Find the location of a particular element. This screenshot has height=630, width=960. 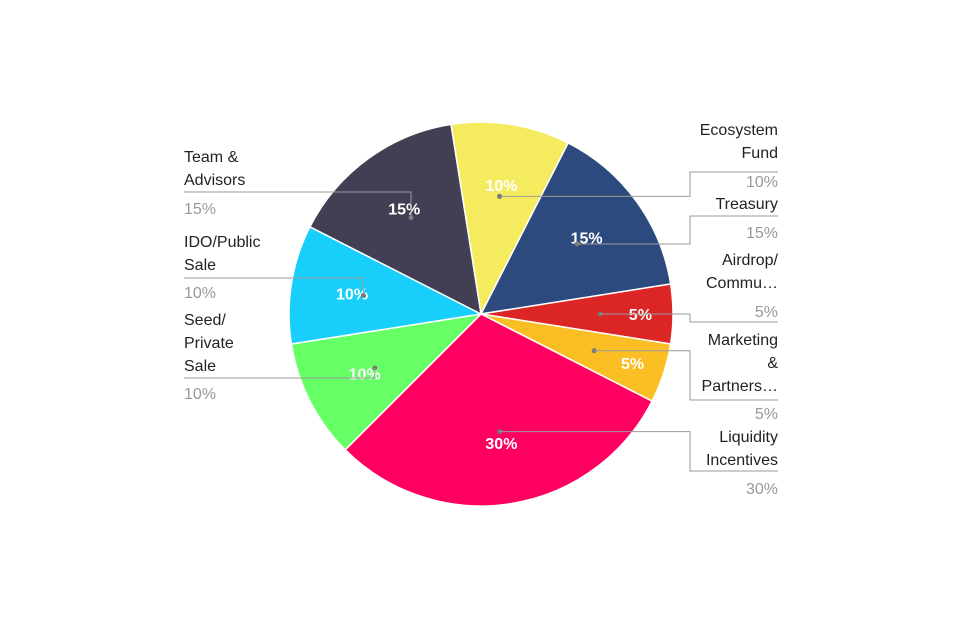

callout-label: Incentives is located at coordinates (742, 460).